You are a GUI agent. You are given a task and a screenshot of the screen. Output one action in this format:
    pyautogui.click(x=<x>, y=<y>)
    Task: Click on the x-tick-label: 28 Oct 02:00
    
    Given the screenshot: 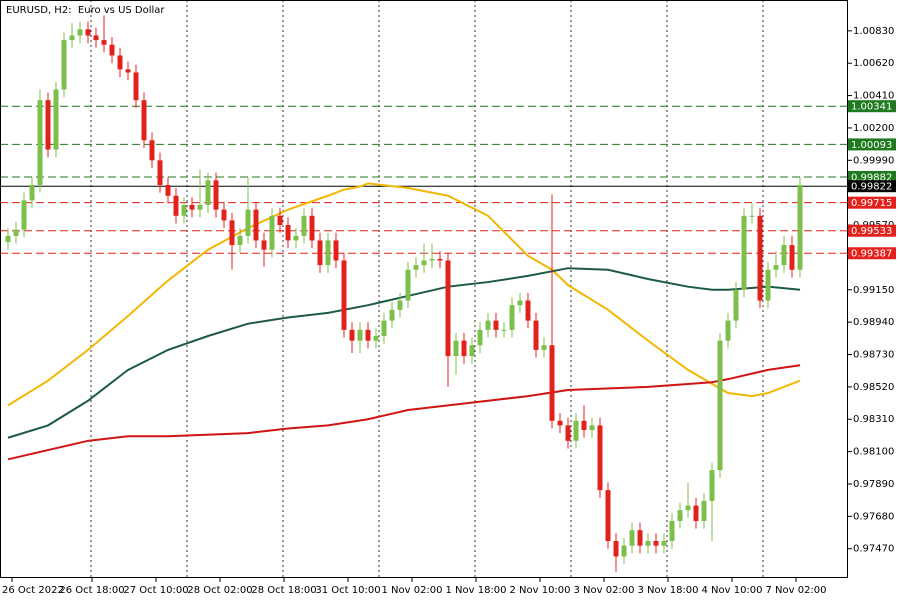 What is the action you would take?
    pyautogui.click(x=219, y=590)
    